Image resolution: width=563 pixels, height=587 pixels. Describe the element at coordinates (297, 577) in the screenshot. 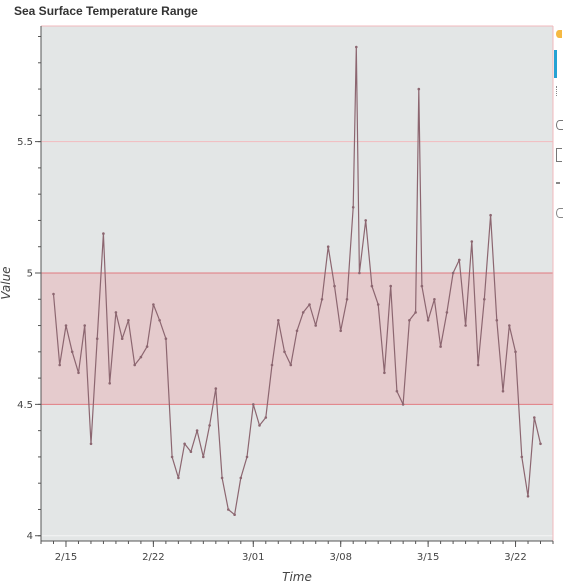

I see `x-axis-label: Time` at that location.